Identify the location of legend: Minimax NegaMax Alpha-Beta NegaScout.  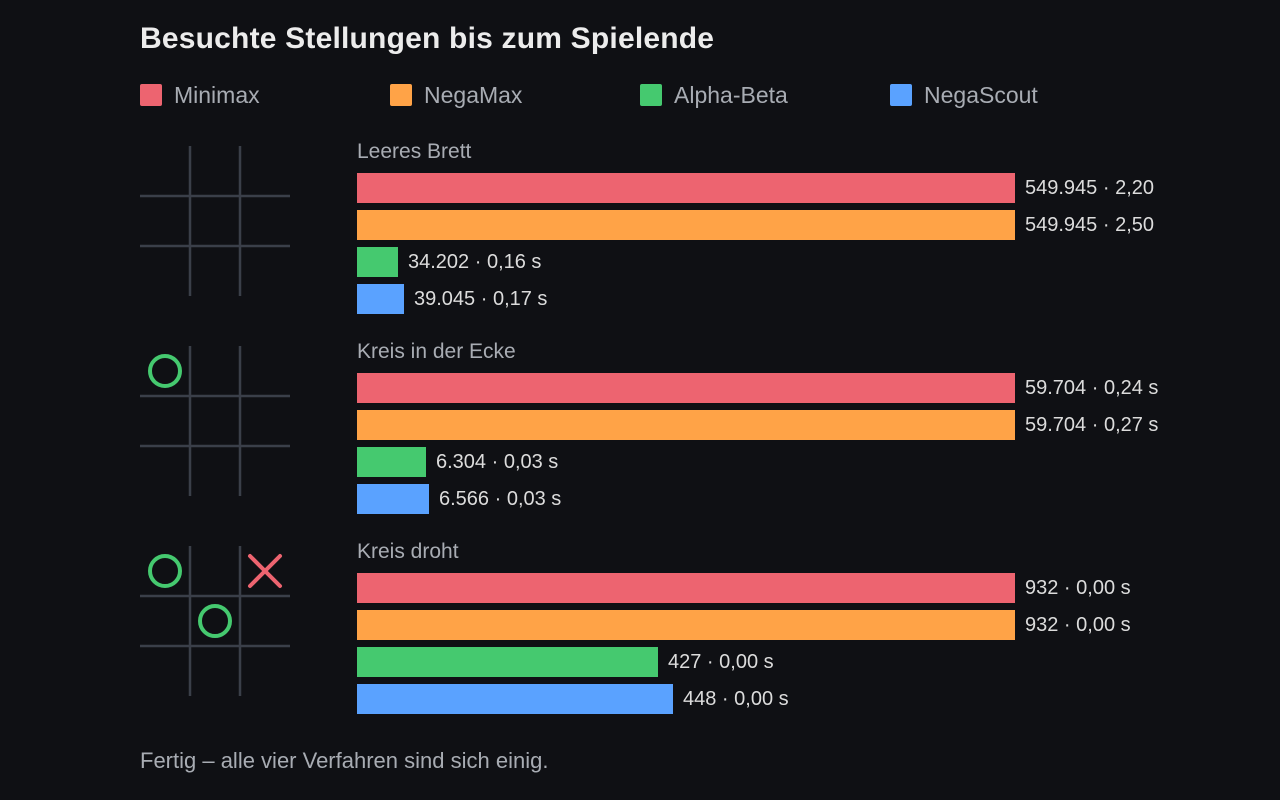
(640, 95).